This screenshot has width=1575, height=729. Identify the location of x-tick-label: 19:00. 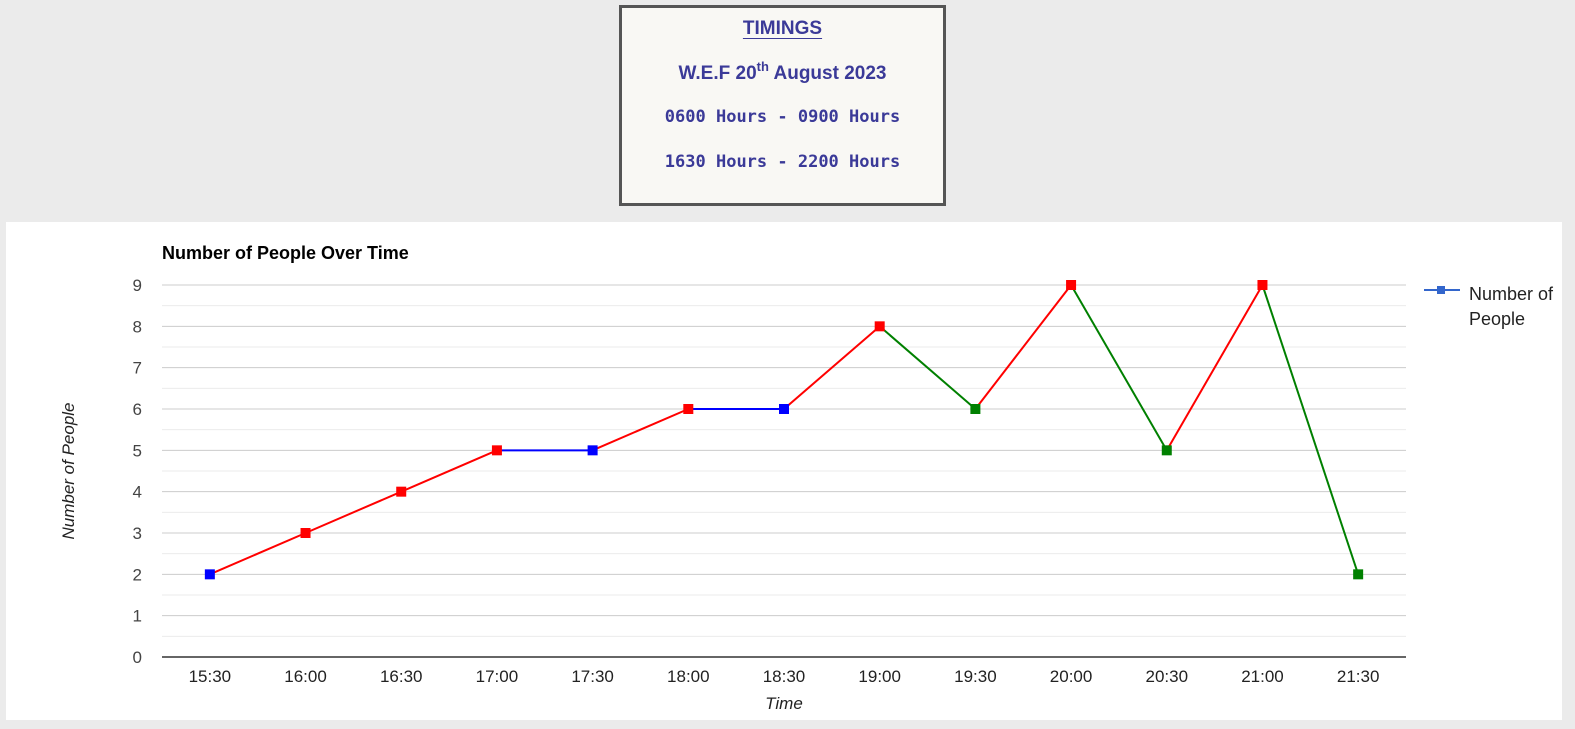
(879, 676).